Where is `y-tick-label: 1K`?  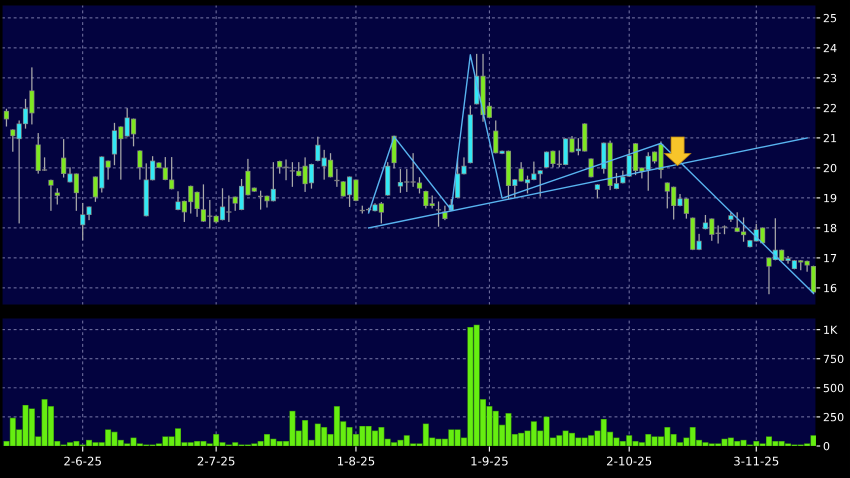 y-tick-label: 1K is located at coordinates (831, 330).